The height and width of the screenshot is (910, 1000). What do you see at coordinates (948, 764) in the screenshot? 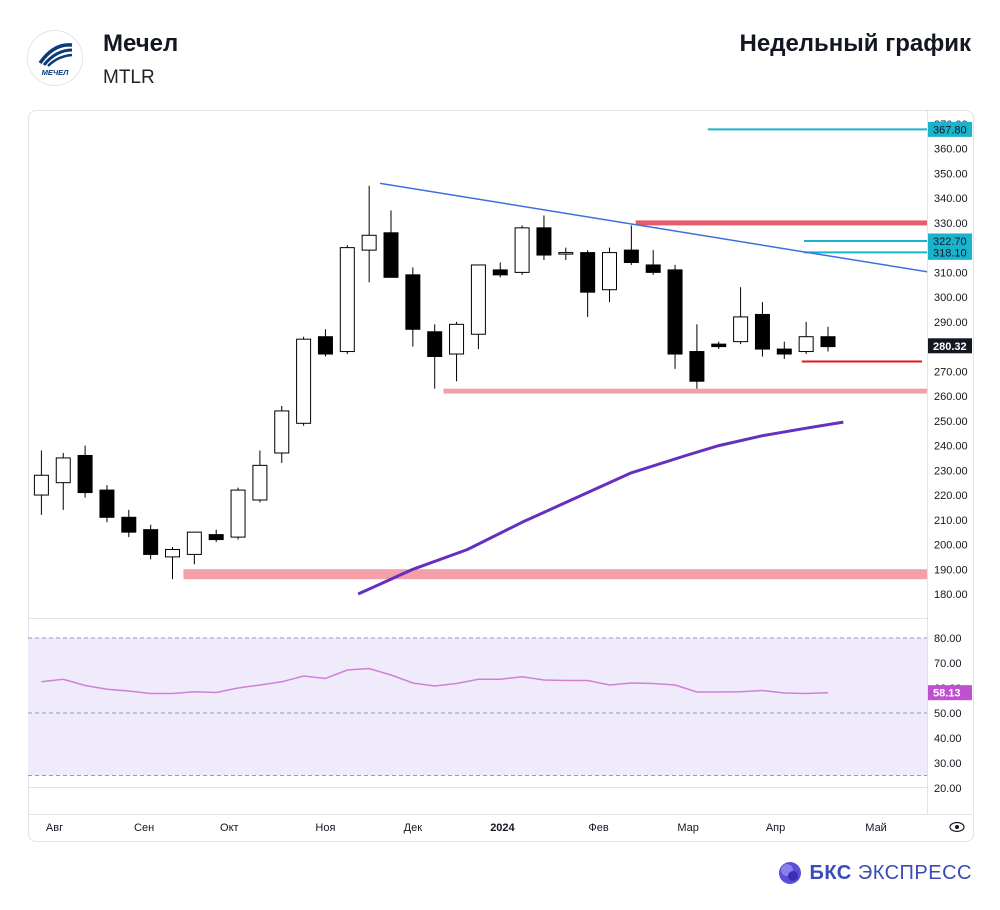
I see `rsi-tick-label: 30.00` at bounding box center [948, 764].